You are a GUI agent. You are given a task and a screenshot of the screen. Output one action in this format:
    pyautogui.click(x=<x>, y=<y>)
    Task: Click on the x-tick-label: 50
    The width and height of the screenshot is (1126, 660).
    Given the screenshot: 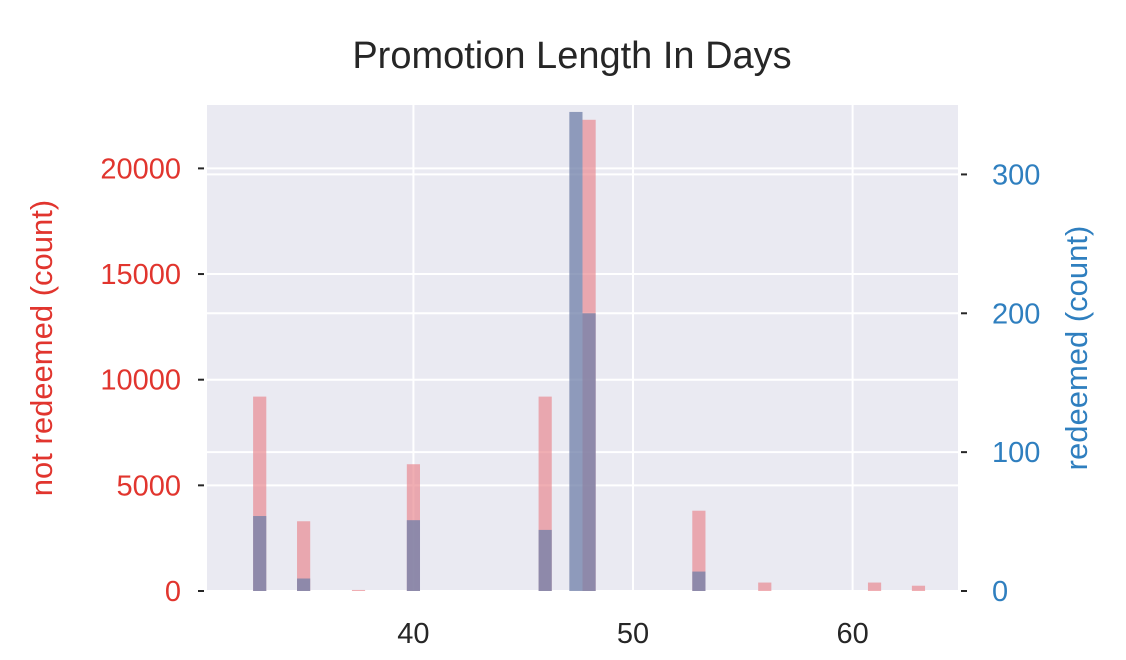 What is the action you would take?
    pyautogui.click(x=633, y=634)
    